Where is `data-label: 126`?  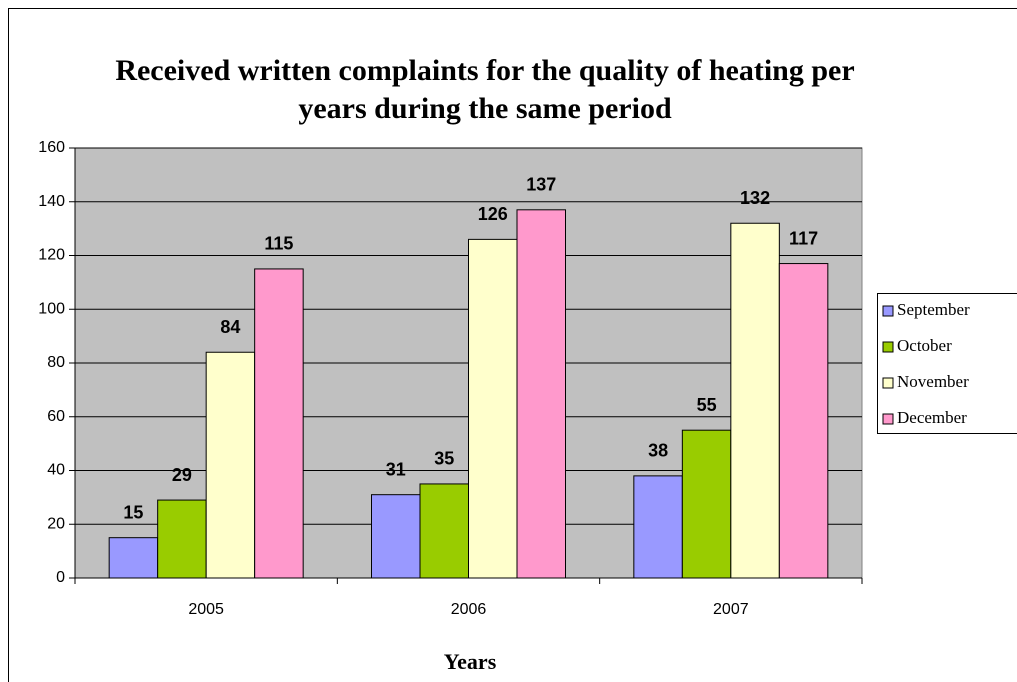 data-label: 126 is located at coordinates (493, 214).